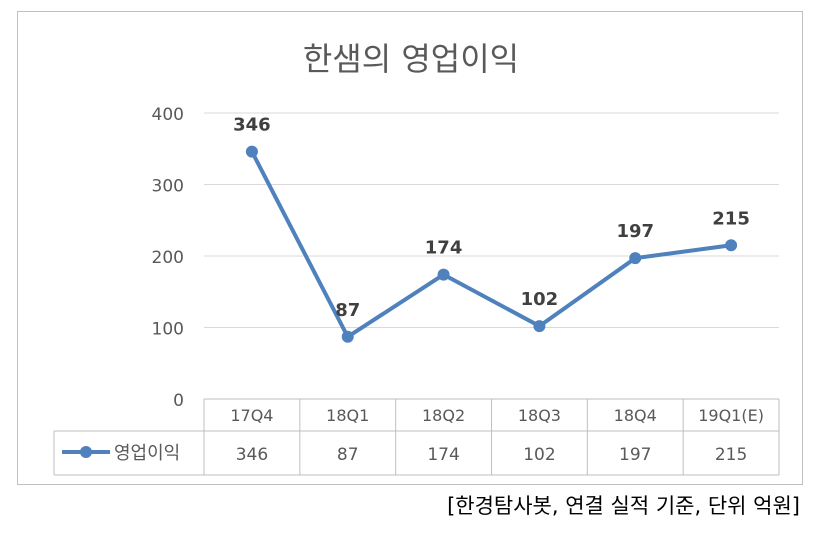 The height and width of the screenshot is (536, 822). Describe the element at coordinates (443, 455) in the screenshot. I see `table-value: 174` at that location.